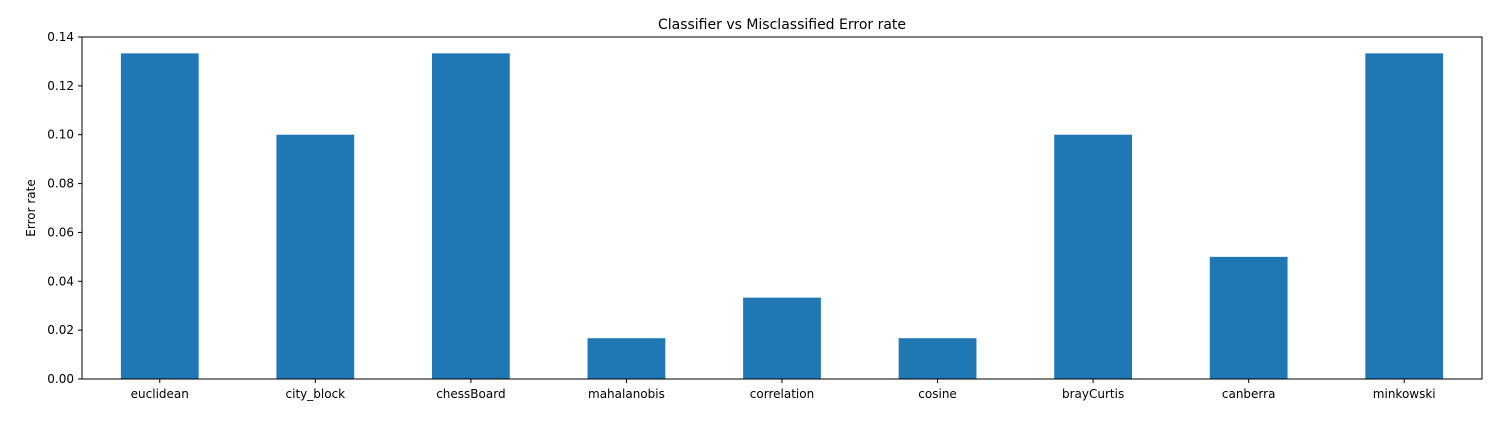 Image resolution: width=1510 pixels, height=425 pixels. What do you see at coordinates (937, 358) in the screenshot?
I see `bar-cosine` at bounding box center [937, 358].